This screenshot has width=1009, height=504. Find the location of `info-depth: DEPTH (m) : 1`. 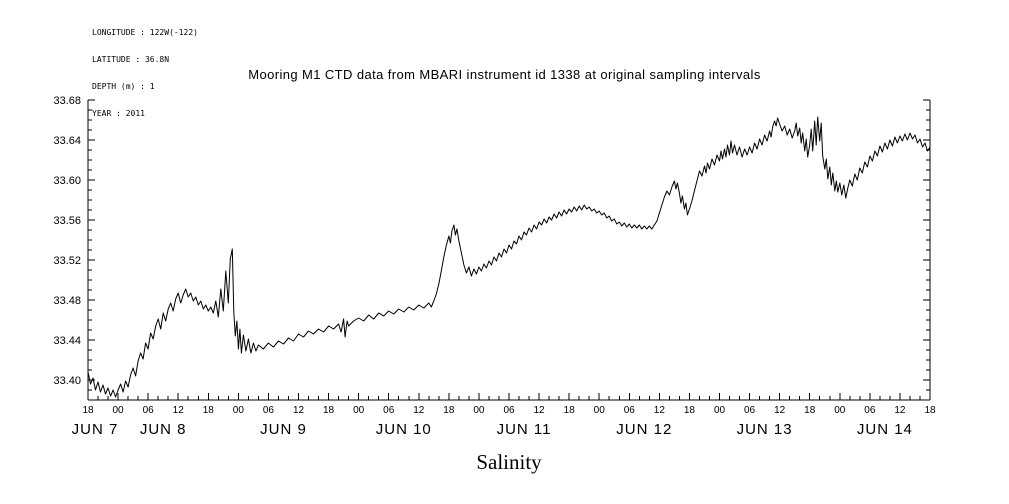

info-depth: DEPTH (m) : 1 is located at coordinates (123, 86).